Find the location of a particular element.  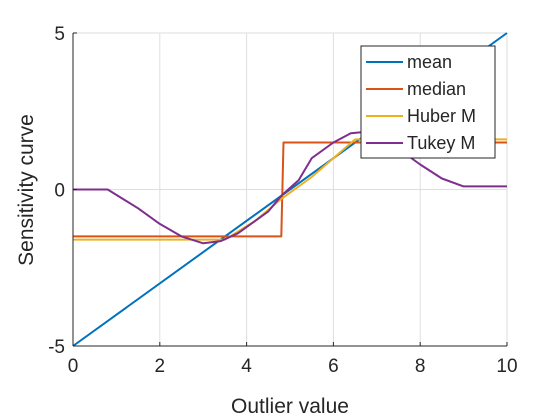

legend-label: Huber M is located at coordinates (441, 116).